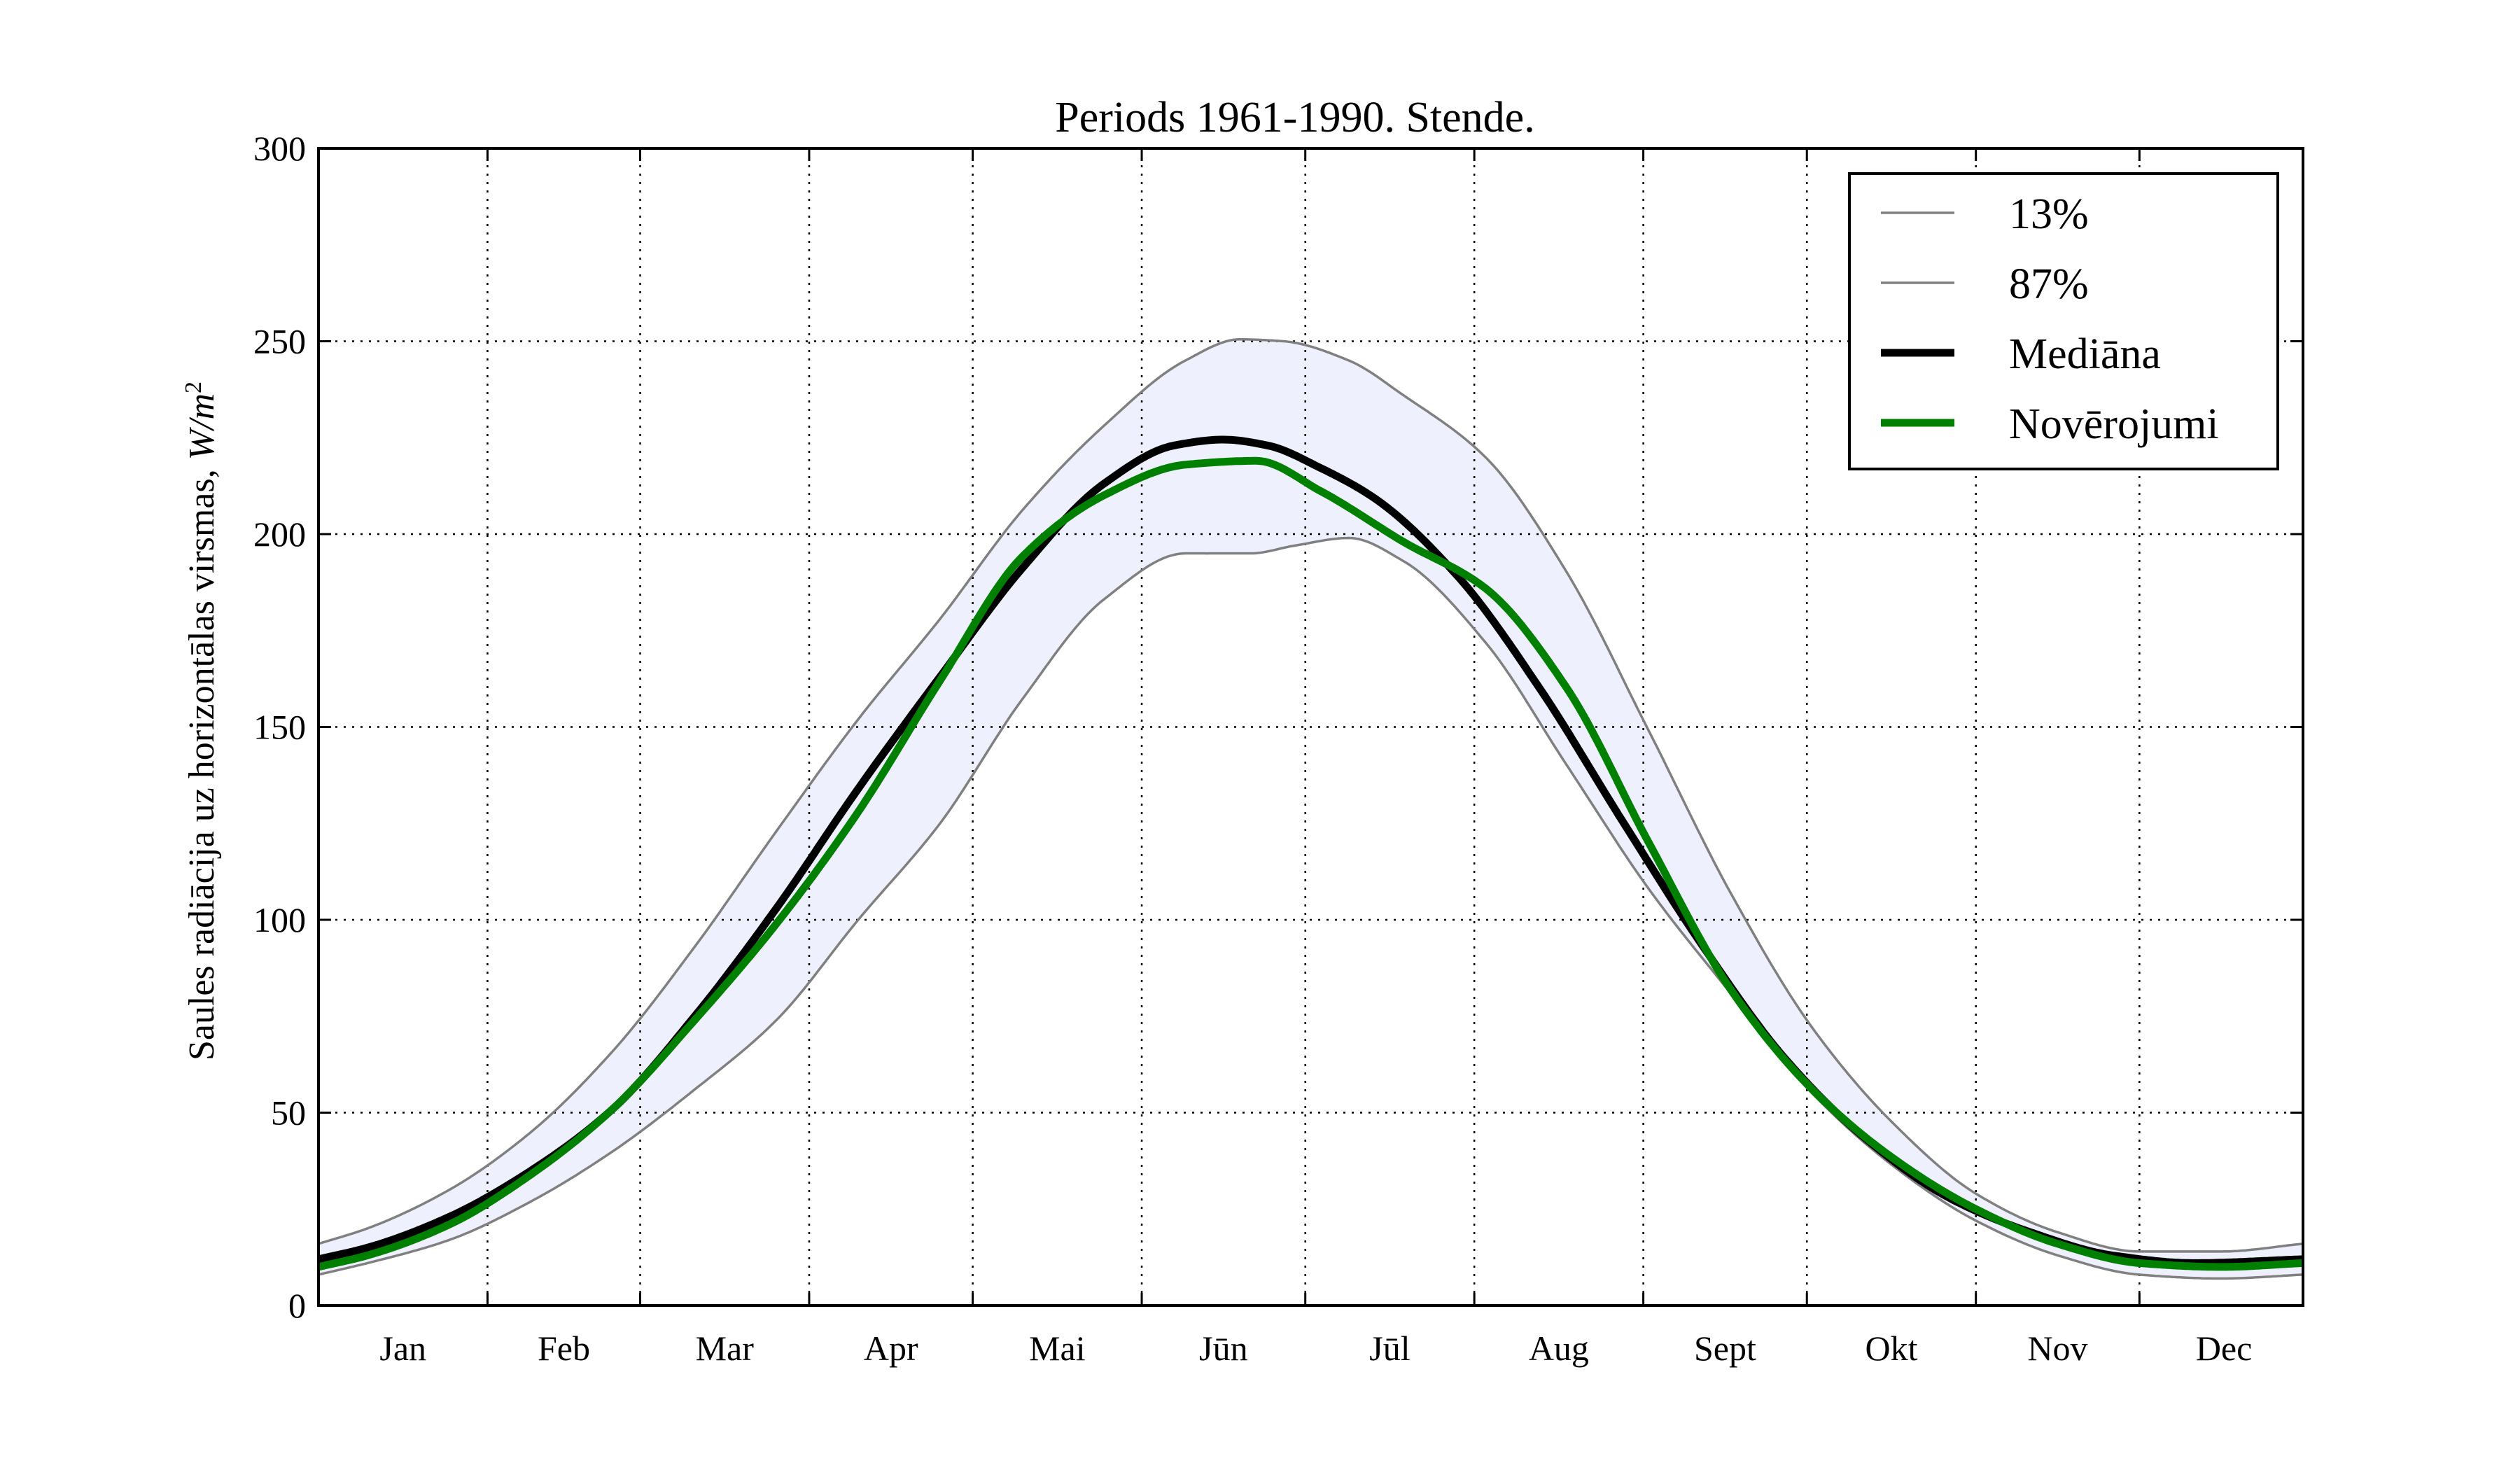  I want to click on chart-title: Periods 1961-1990. Stende., so click(1294, 117).